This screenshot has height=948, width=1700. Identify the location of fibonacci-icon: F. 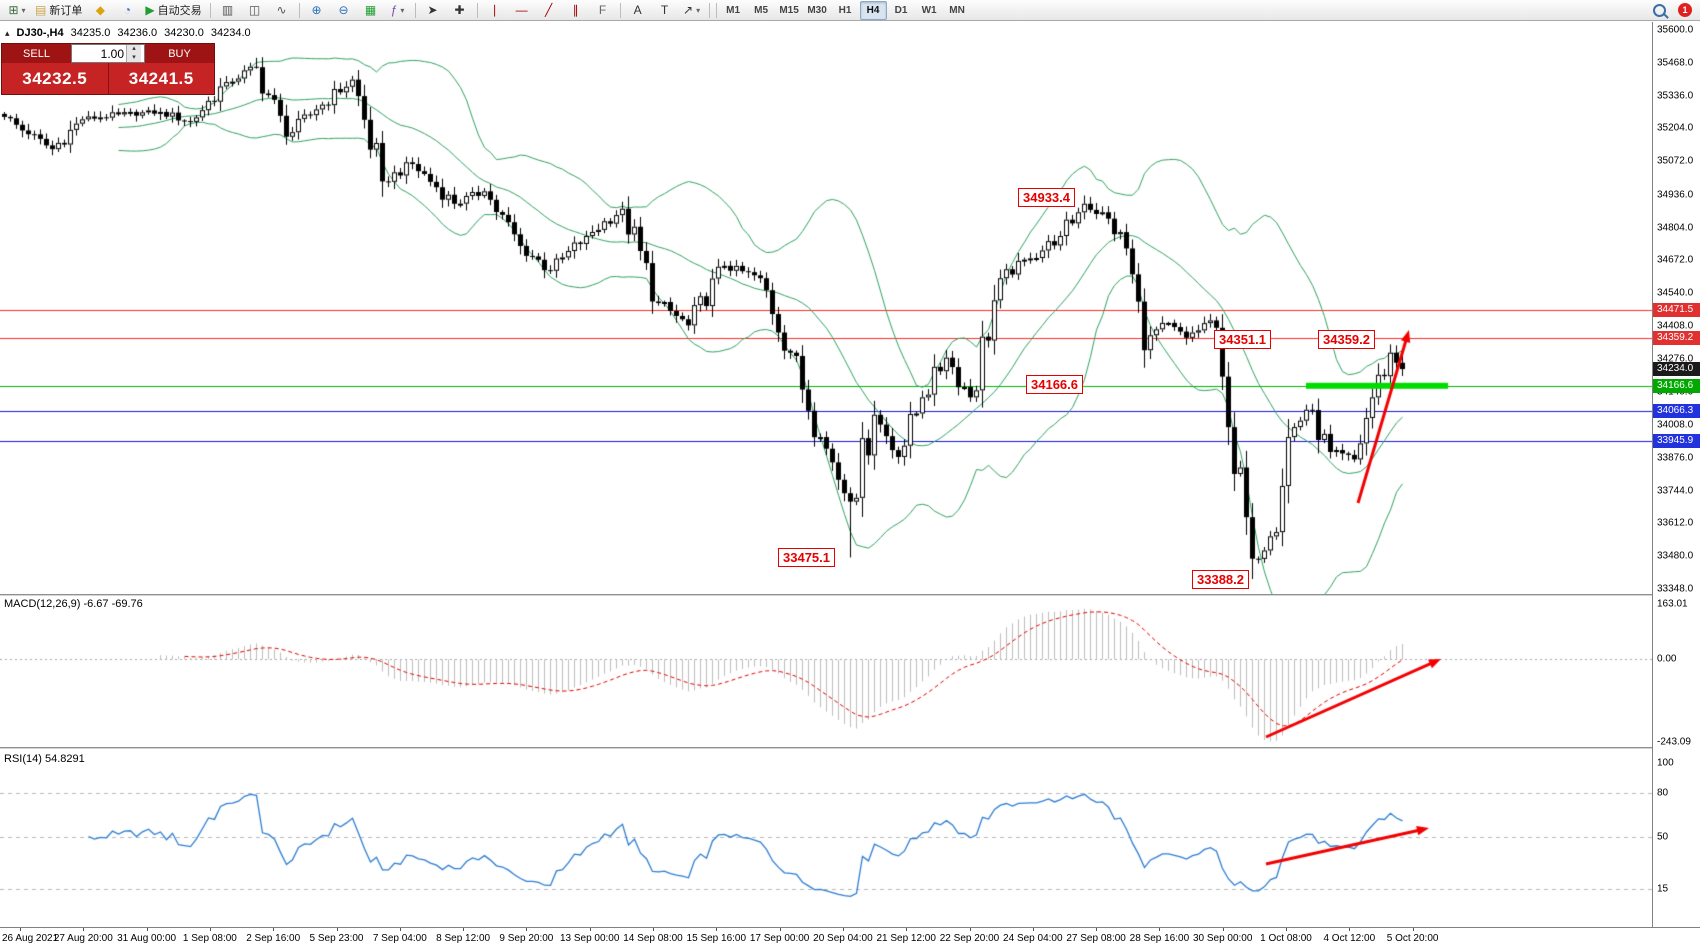
(602, 10).